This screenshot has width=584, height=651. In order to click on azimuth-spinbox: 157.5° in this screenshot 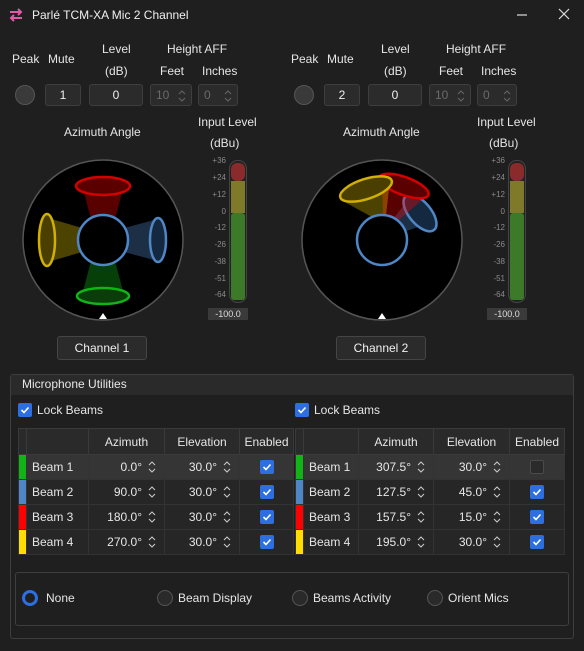, I will do `click(396, 517)`.